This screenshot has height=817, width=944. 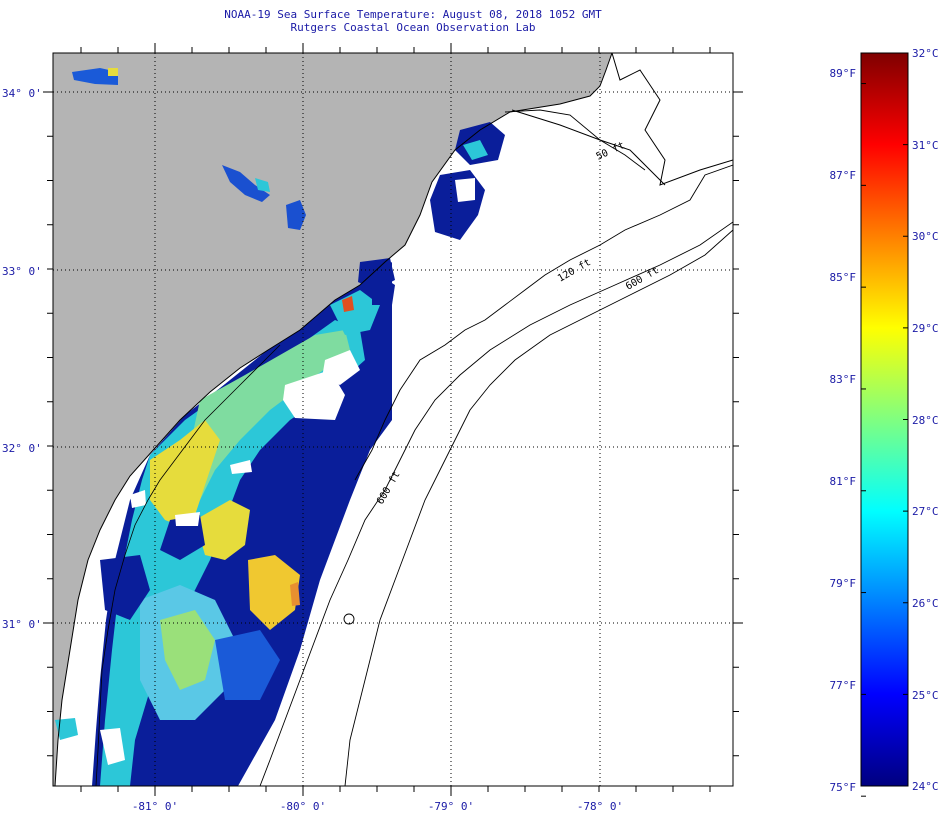 What do you see at coordinates (188, 565) in the screenshot?
I see `inner-coastline` at bounding box center [188, 565].